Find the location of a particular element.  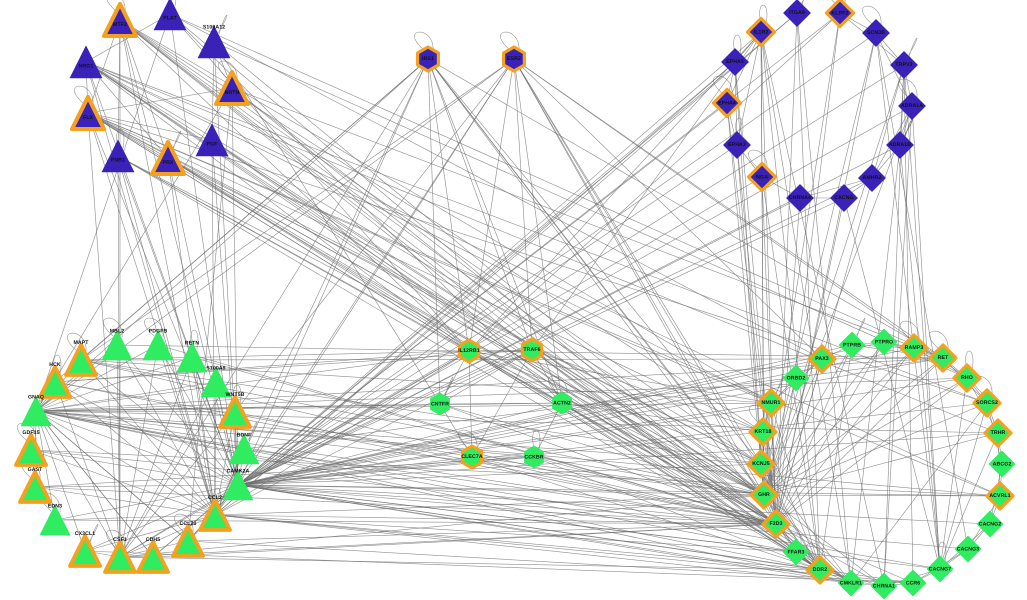

graph-node-mtf2: MTF2 is located at coordinates (120, 20).